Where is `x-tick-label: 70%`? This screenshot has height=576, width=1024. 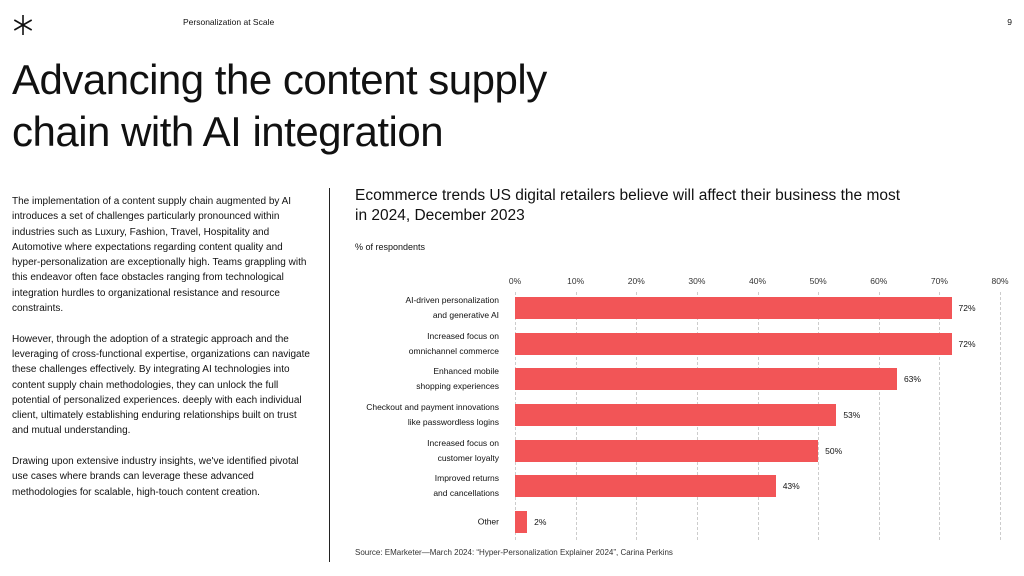
x-tick-label: 70% is located at coordinates (939, 281).